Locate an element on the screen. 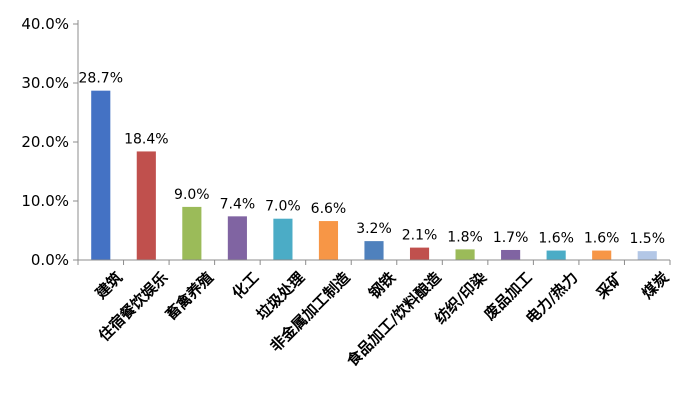 The image size is (700, 419). data-label: 6.6% is located at coordinates (329, 209).